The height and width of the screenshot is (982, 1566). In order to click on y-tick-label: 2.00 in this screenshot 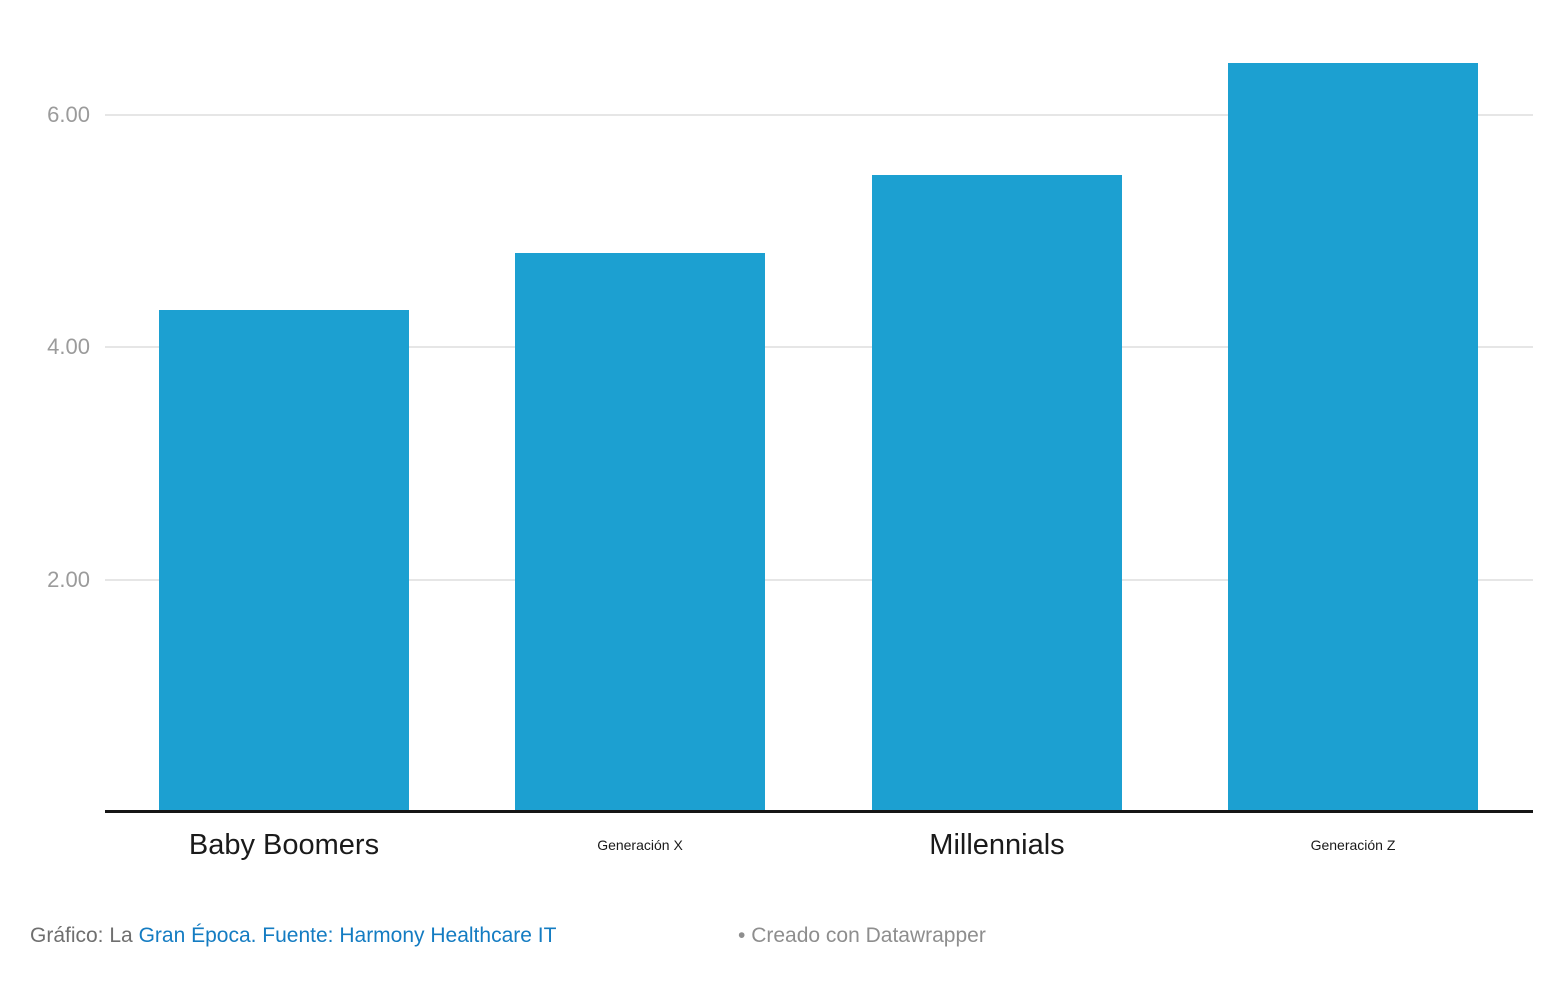, I will do `click(68, 579)`.